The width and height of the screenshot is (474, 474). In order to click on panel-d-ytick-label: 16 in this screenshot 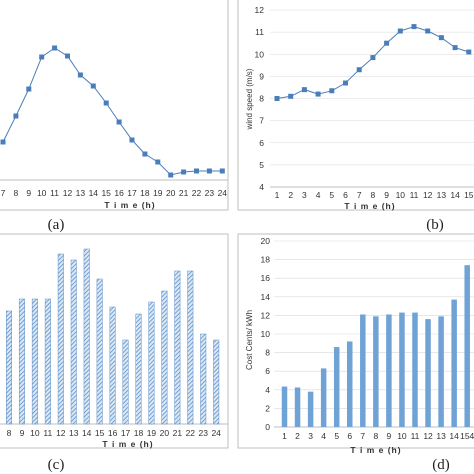, I will do `click(266, 278)`.